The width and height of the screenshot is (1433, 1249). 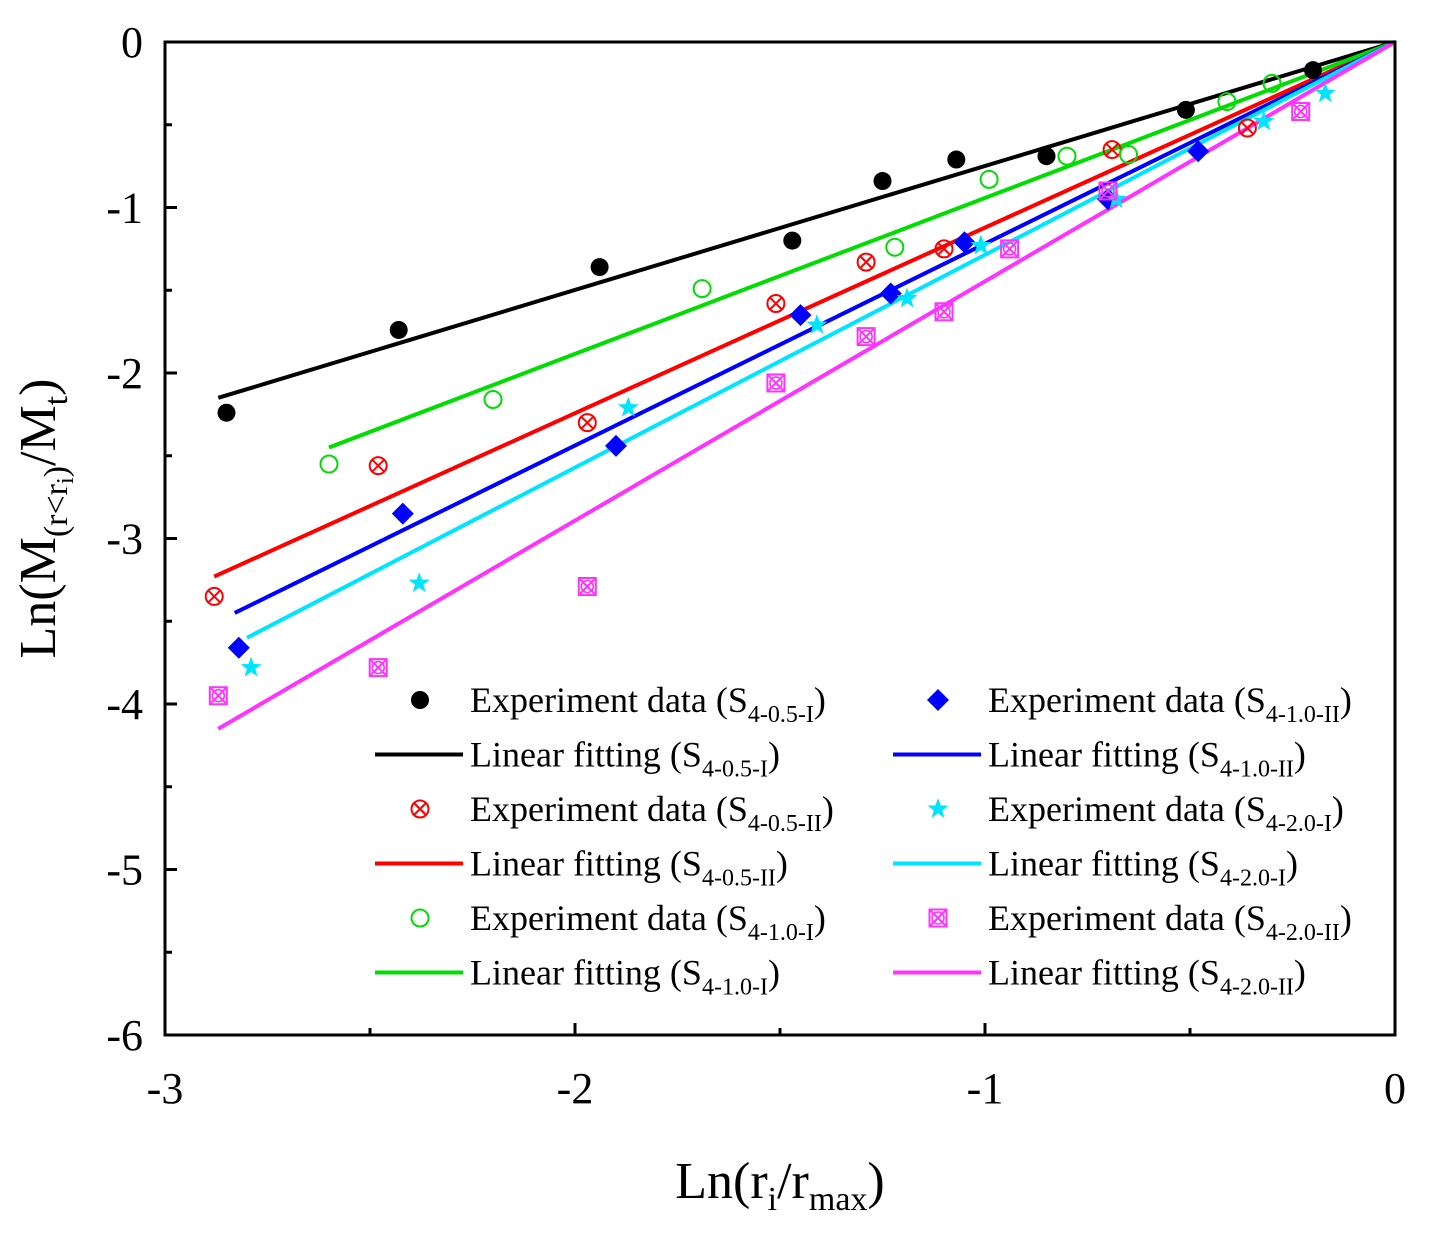 What do you see at coordinates (124, 373) in the screenshot?
I see `y-tick-label: -2` at bounding box center [124, 373].